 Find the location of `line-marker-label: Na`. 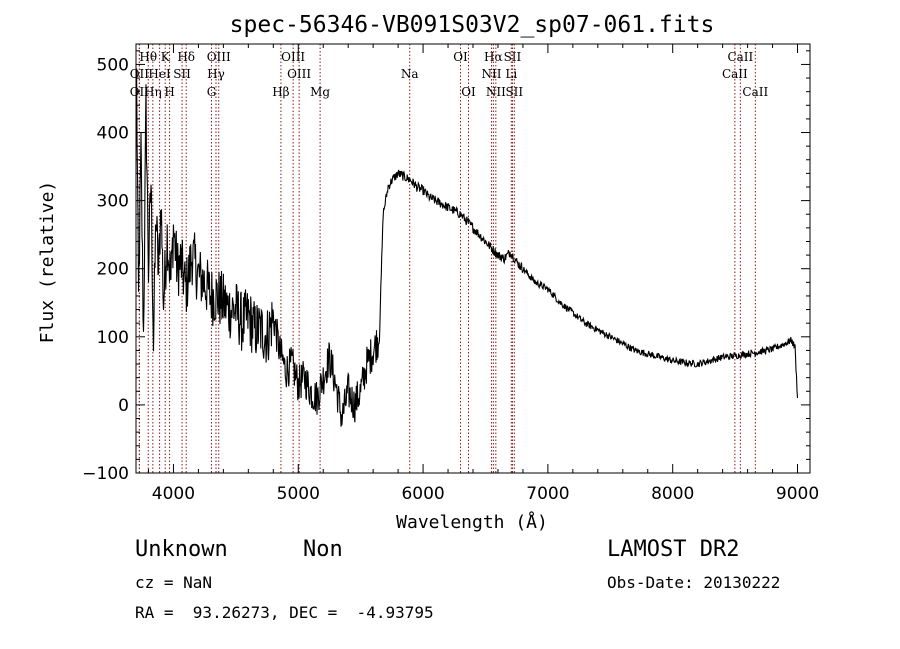

line-marker-label: Na is located at coordinates (410, 74).